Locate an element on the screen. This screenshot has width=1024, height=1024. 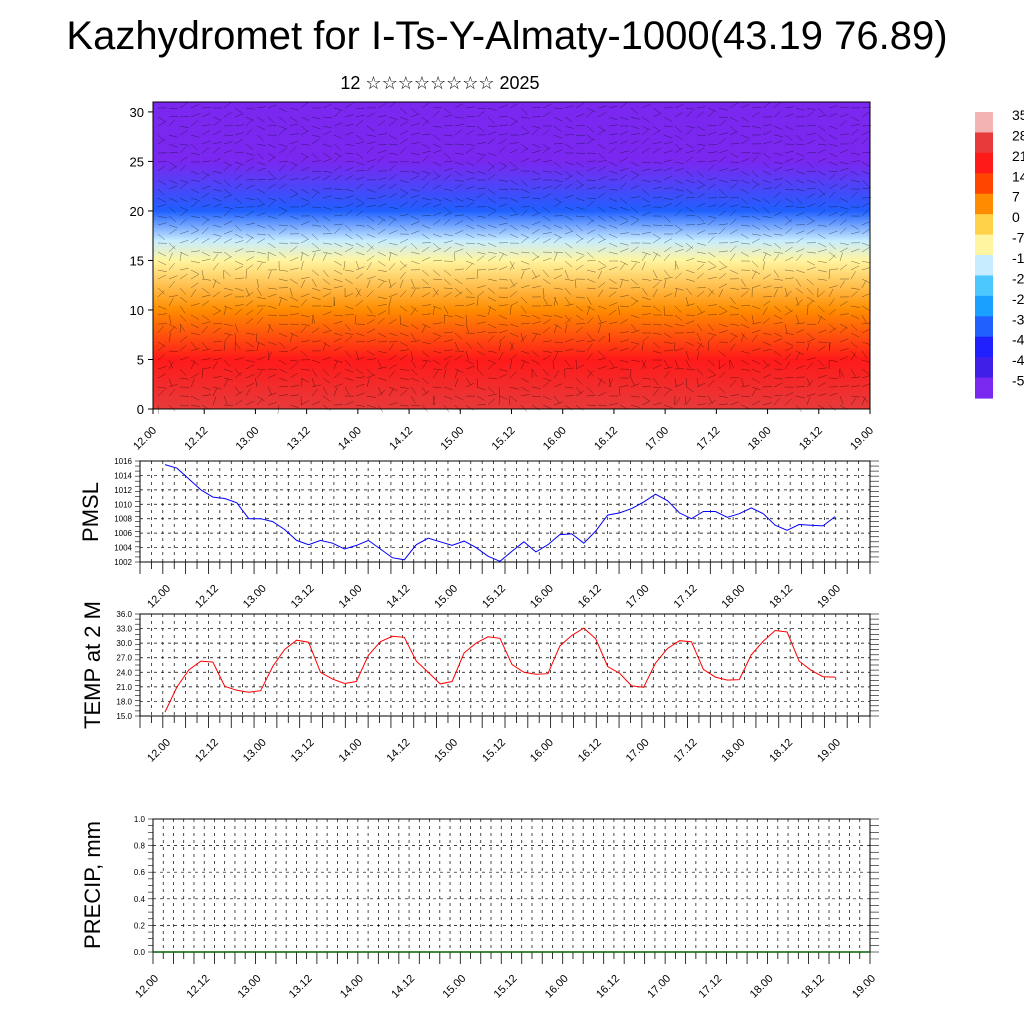
temp-ytick-label: 36.0 is located at coordinates (124, 614).